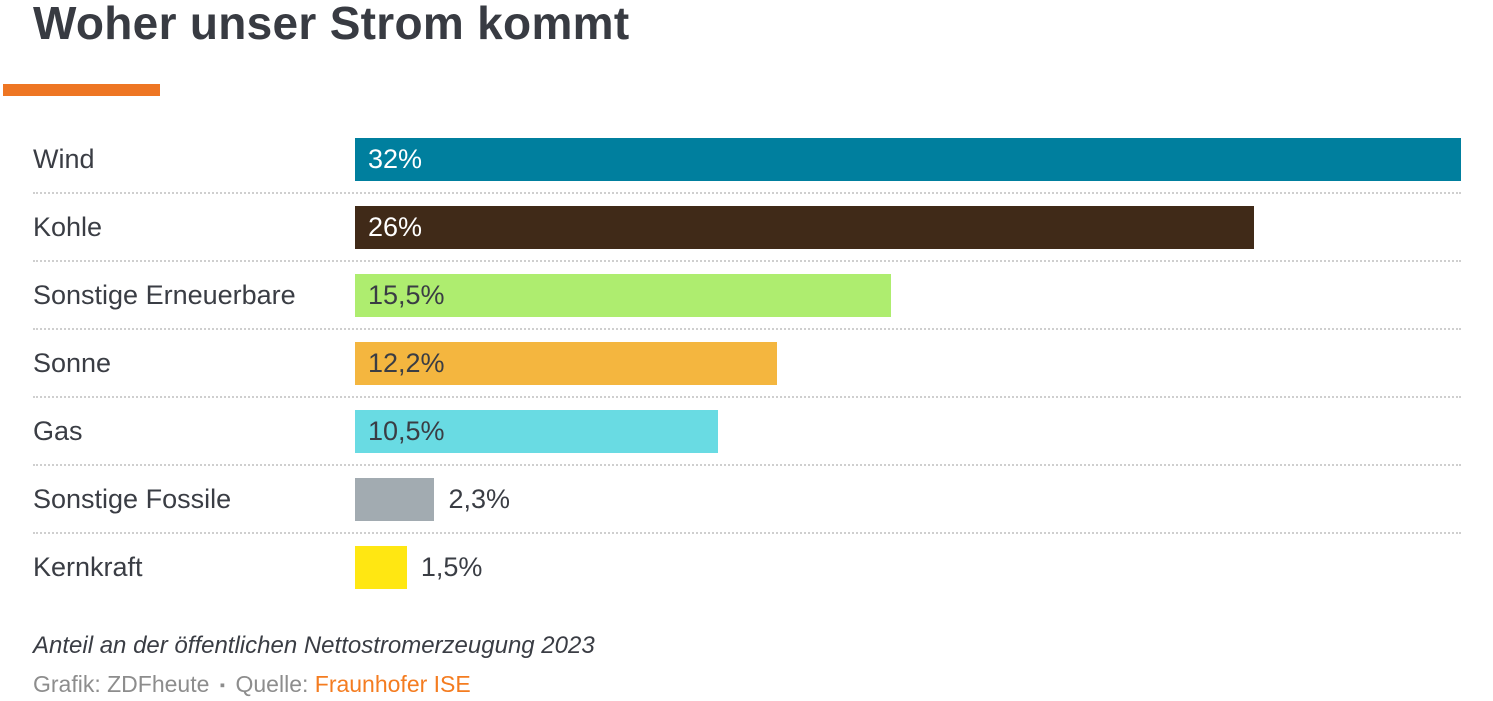 This screenshot has height=701, width=1493. I want to click on bar-track: 12,2%, so click(908, 363).